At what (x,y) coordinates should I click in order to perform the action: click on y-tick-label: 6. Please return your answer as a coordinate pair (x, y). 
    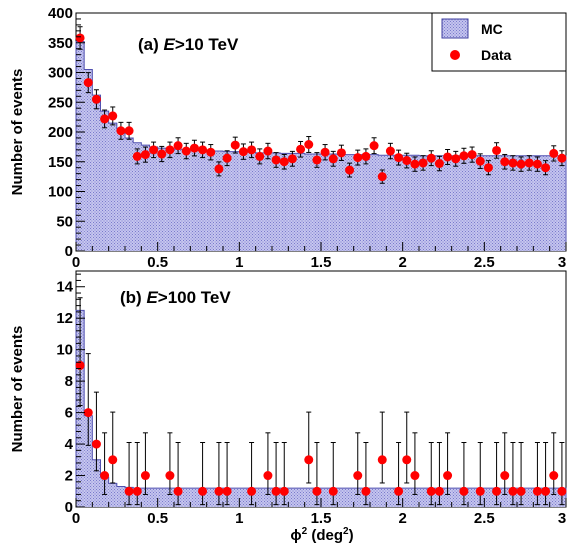
    Looking at the image, I should click on (69, 413).